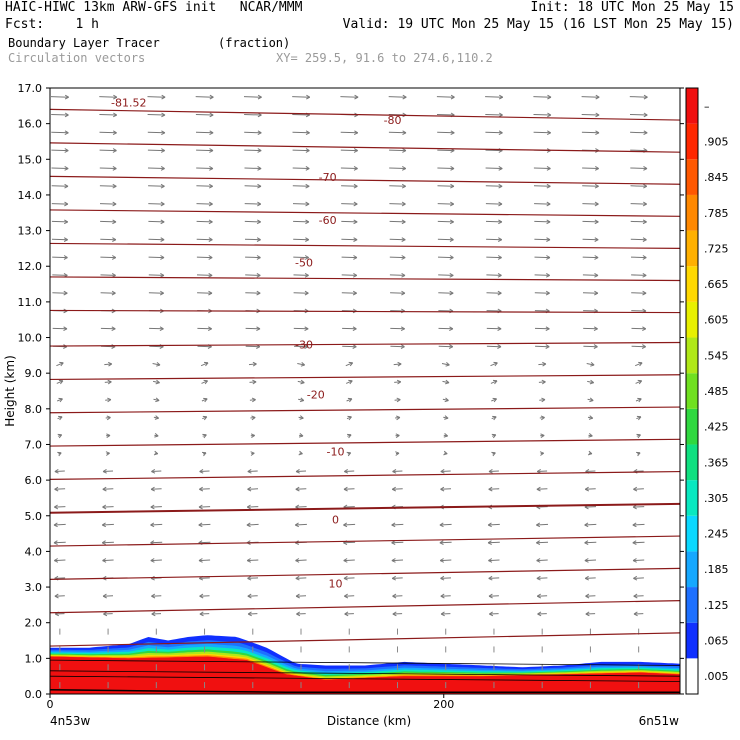 This screenshot has height=740, width=740. What do you see at coordinates (632, 7) in the screenshot?
I see `header-init-time: Init: 18 UTC Mon 25 May 15` at bounding box center [632, 7].